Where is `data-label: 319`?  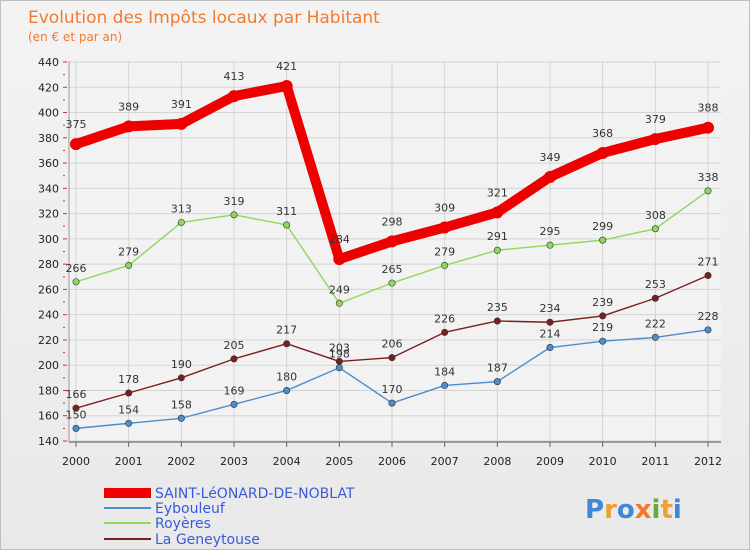
data-label: 319 is located at coordinates (234, 201).